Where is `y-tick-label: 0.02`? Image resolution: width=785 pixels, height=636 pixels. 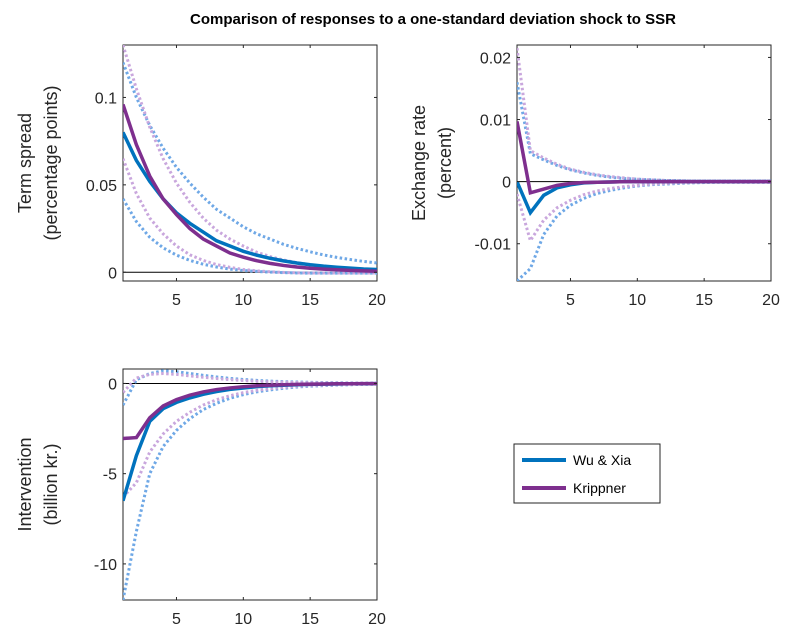 y-tick-label: 0.02 is located at coordinates (495, 58).